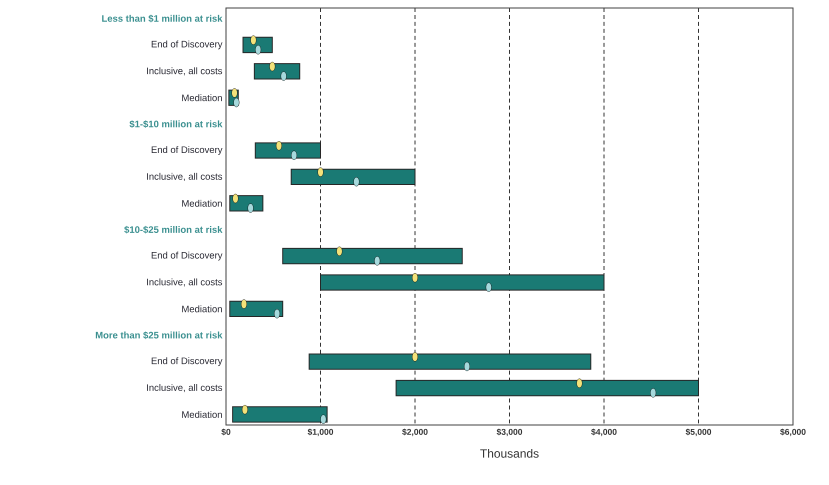 This screenshot has width=829, height=485. I want to click on x-tick-label: $3,000, so click(509, 432).